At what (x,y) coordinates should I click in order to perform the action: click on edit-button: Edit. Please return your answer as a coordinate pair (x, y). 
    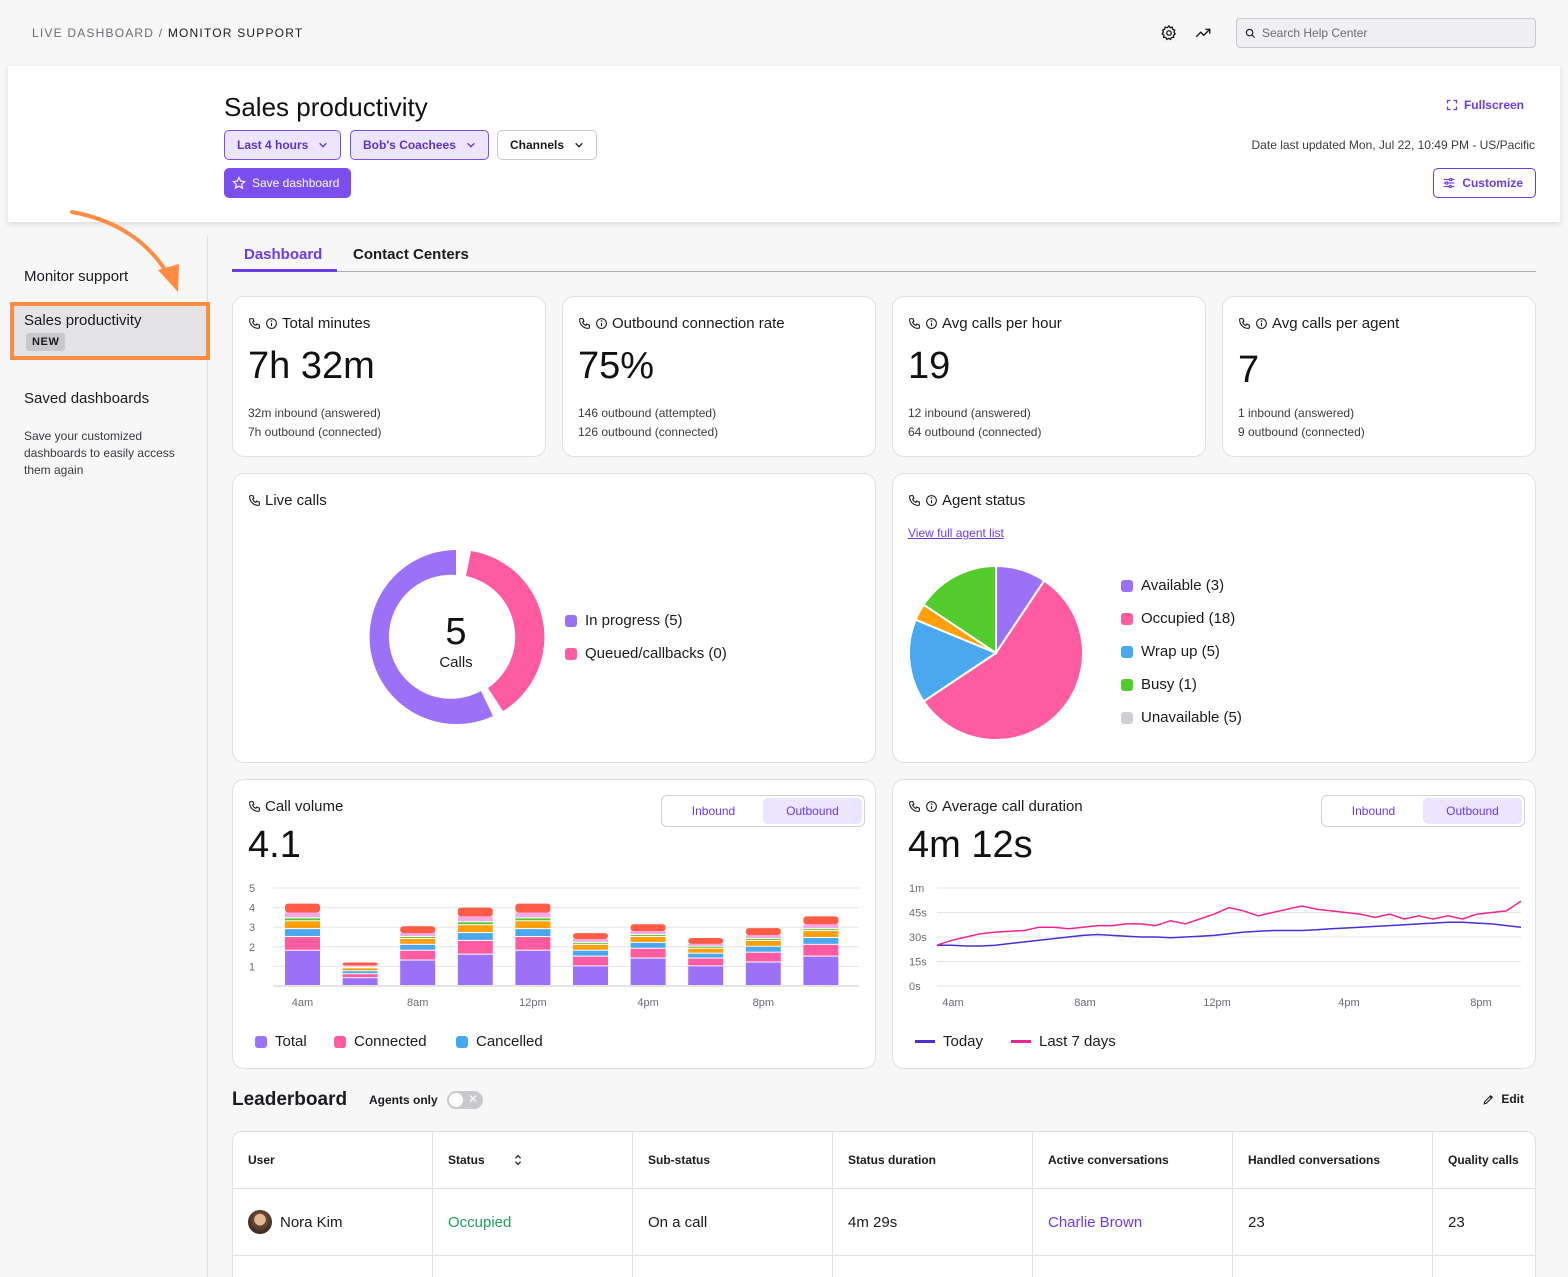
    Looking at the image, I should click on (1503, 1099).